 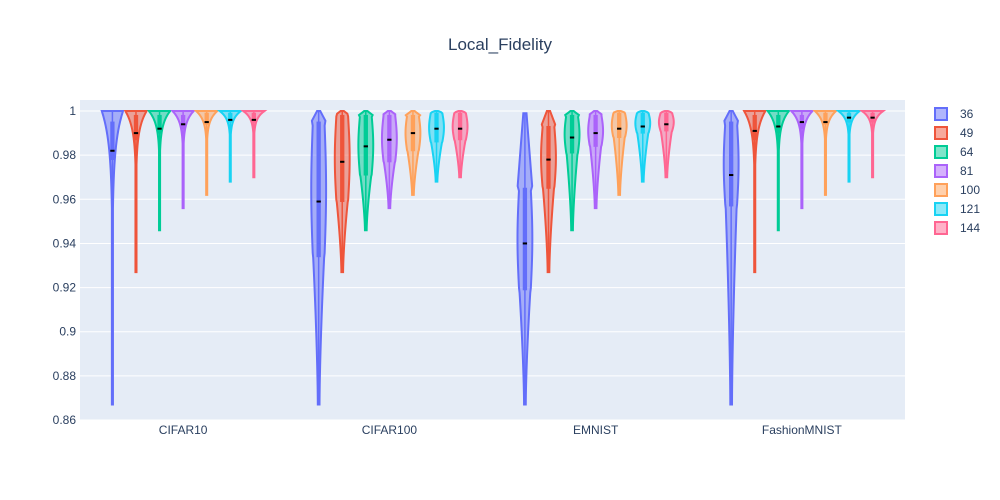 What do you see at coordinates (967, 133) in the screenshot?
I see `legend-label: 49` at bounding box center [967, 133].